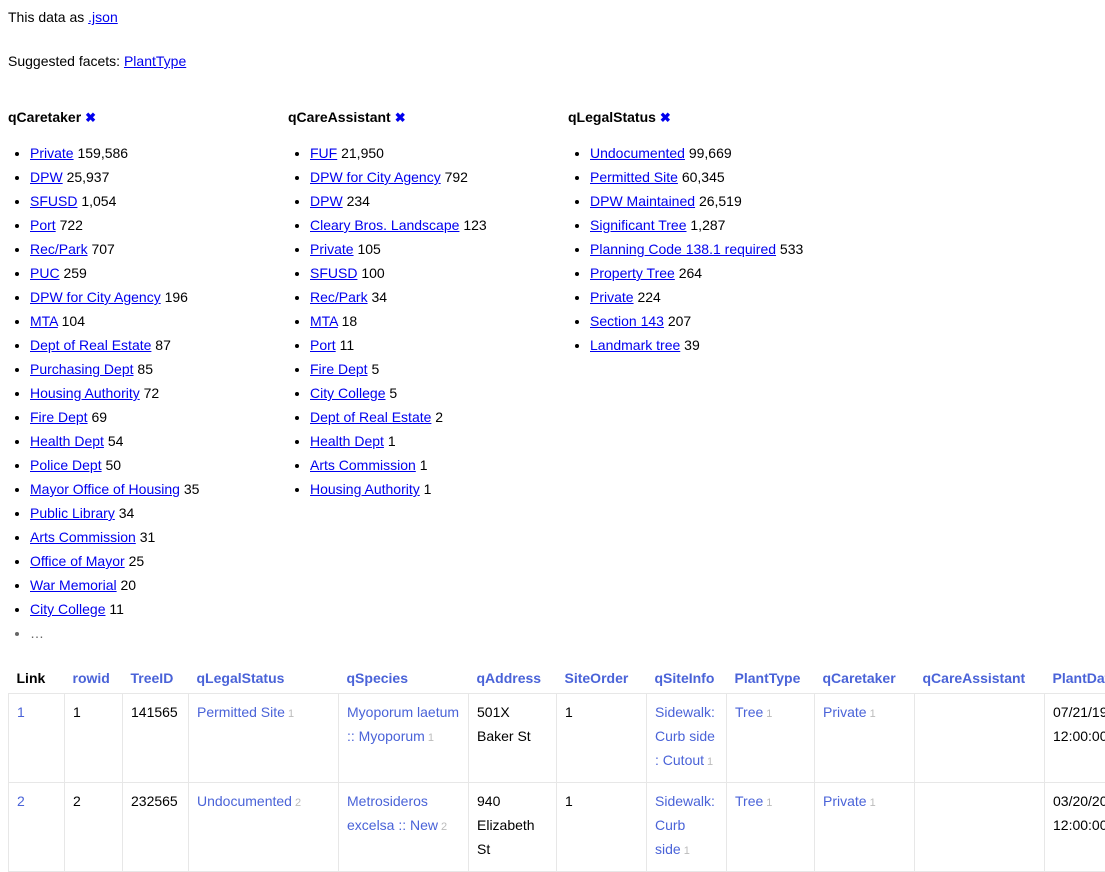 This screenshot has height=872, width=1105. What do you see at coordinates (103, 17) in the screenshot?
I see `export-json-link: .json` at bounding box center [103, 17].